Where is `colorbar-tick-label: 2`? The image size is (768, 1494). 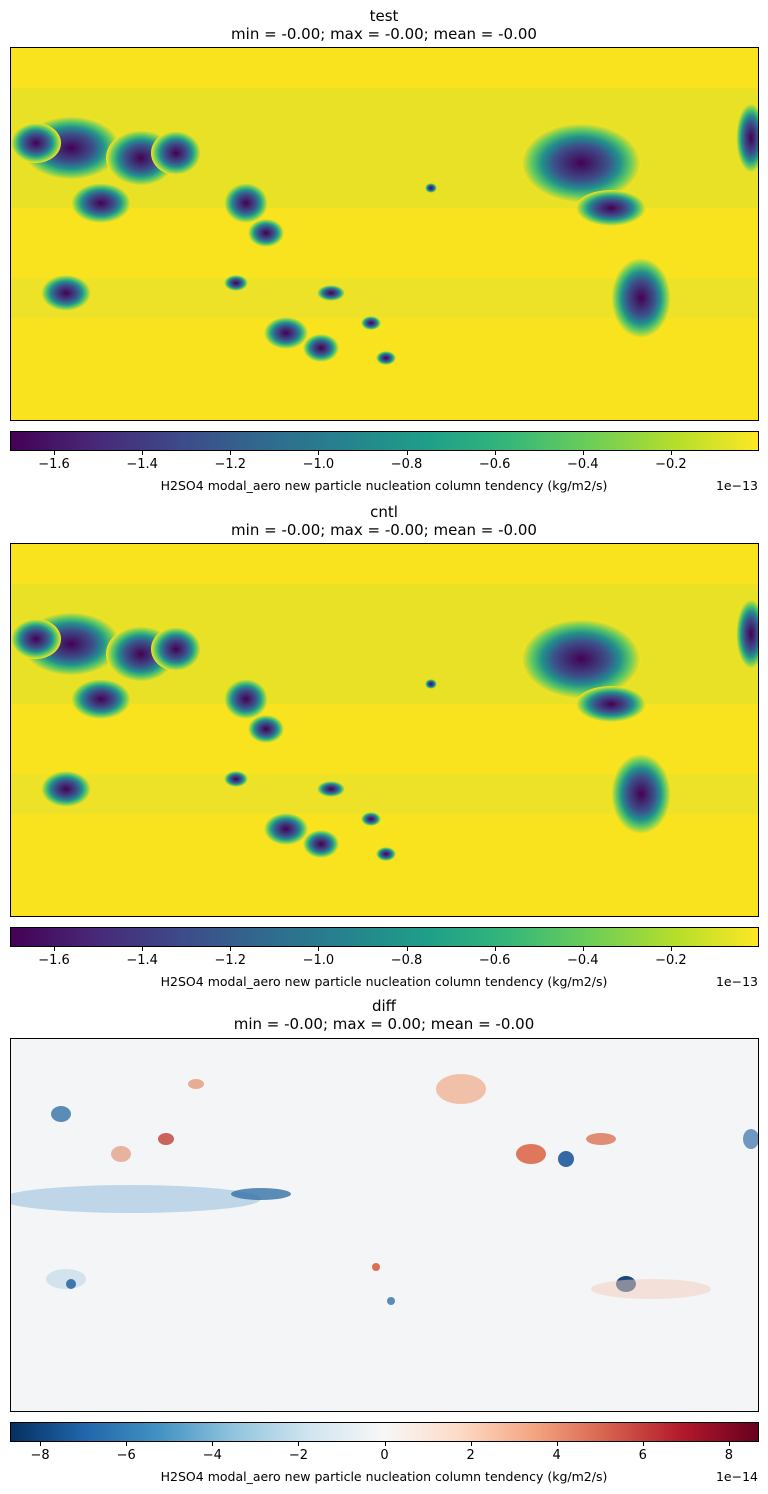 colorbar-tick-label: 2 is located at coordinates (470, 1455).